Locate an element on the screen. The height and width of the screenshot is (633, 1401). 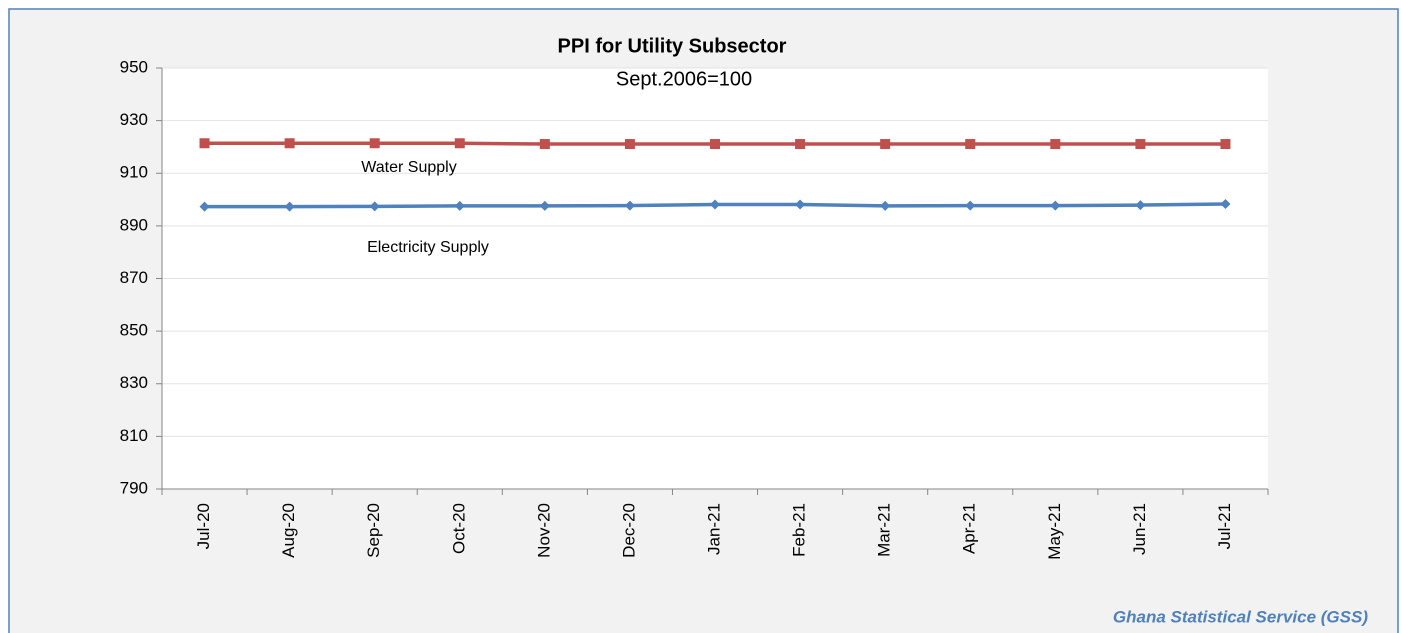
annotation: Water Supply is located at coordinates (408, 167).